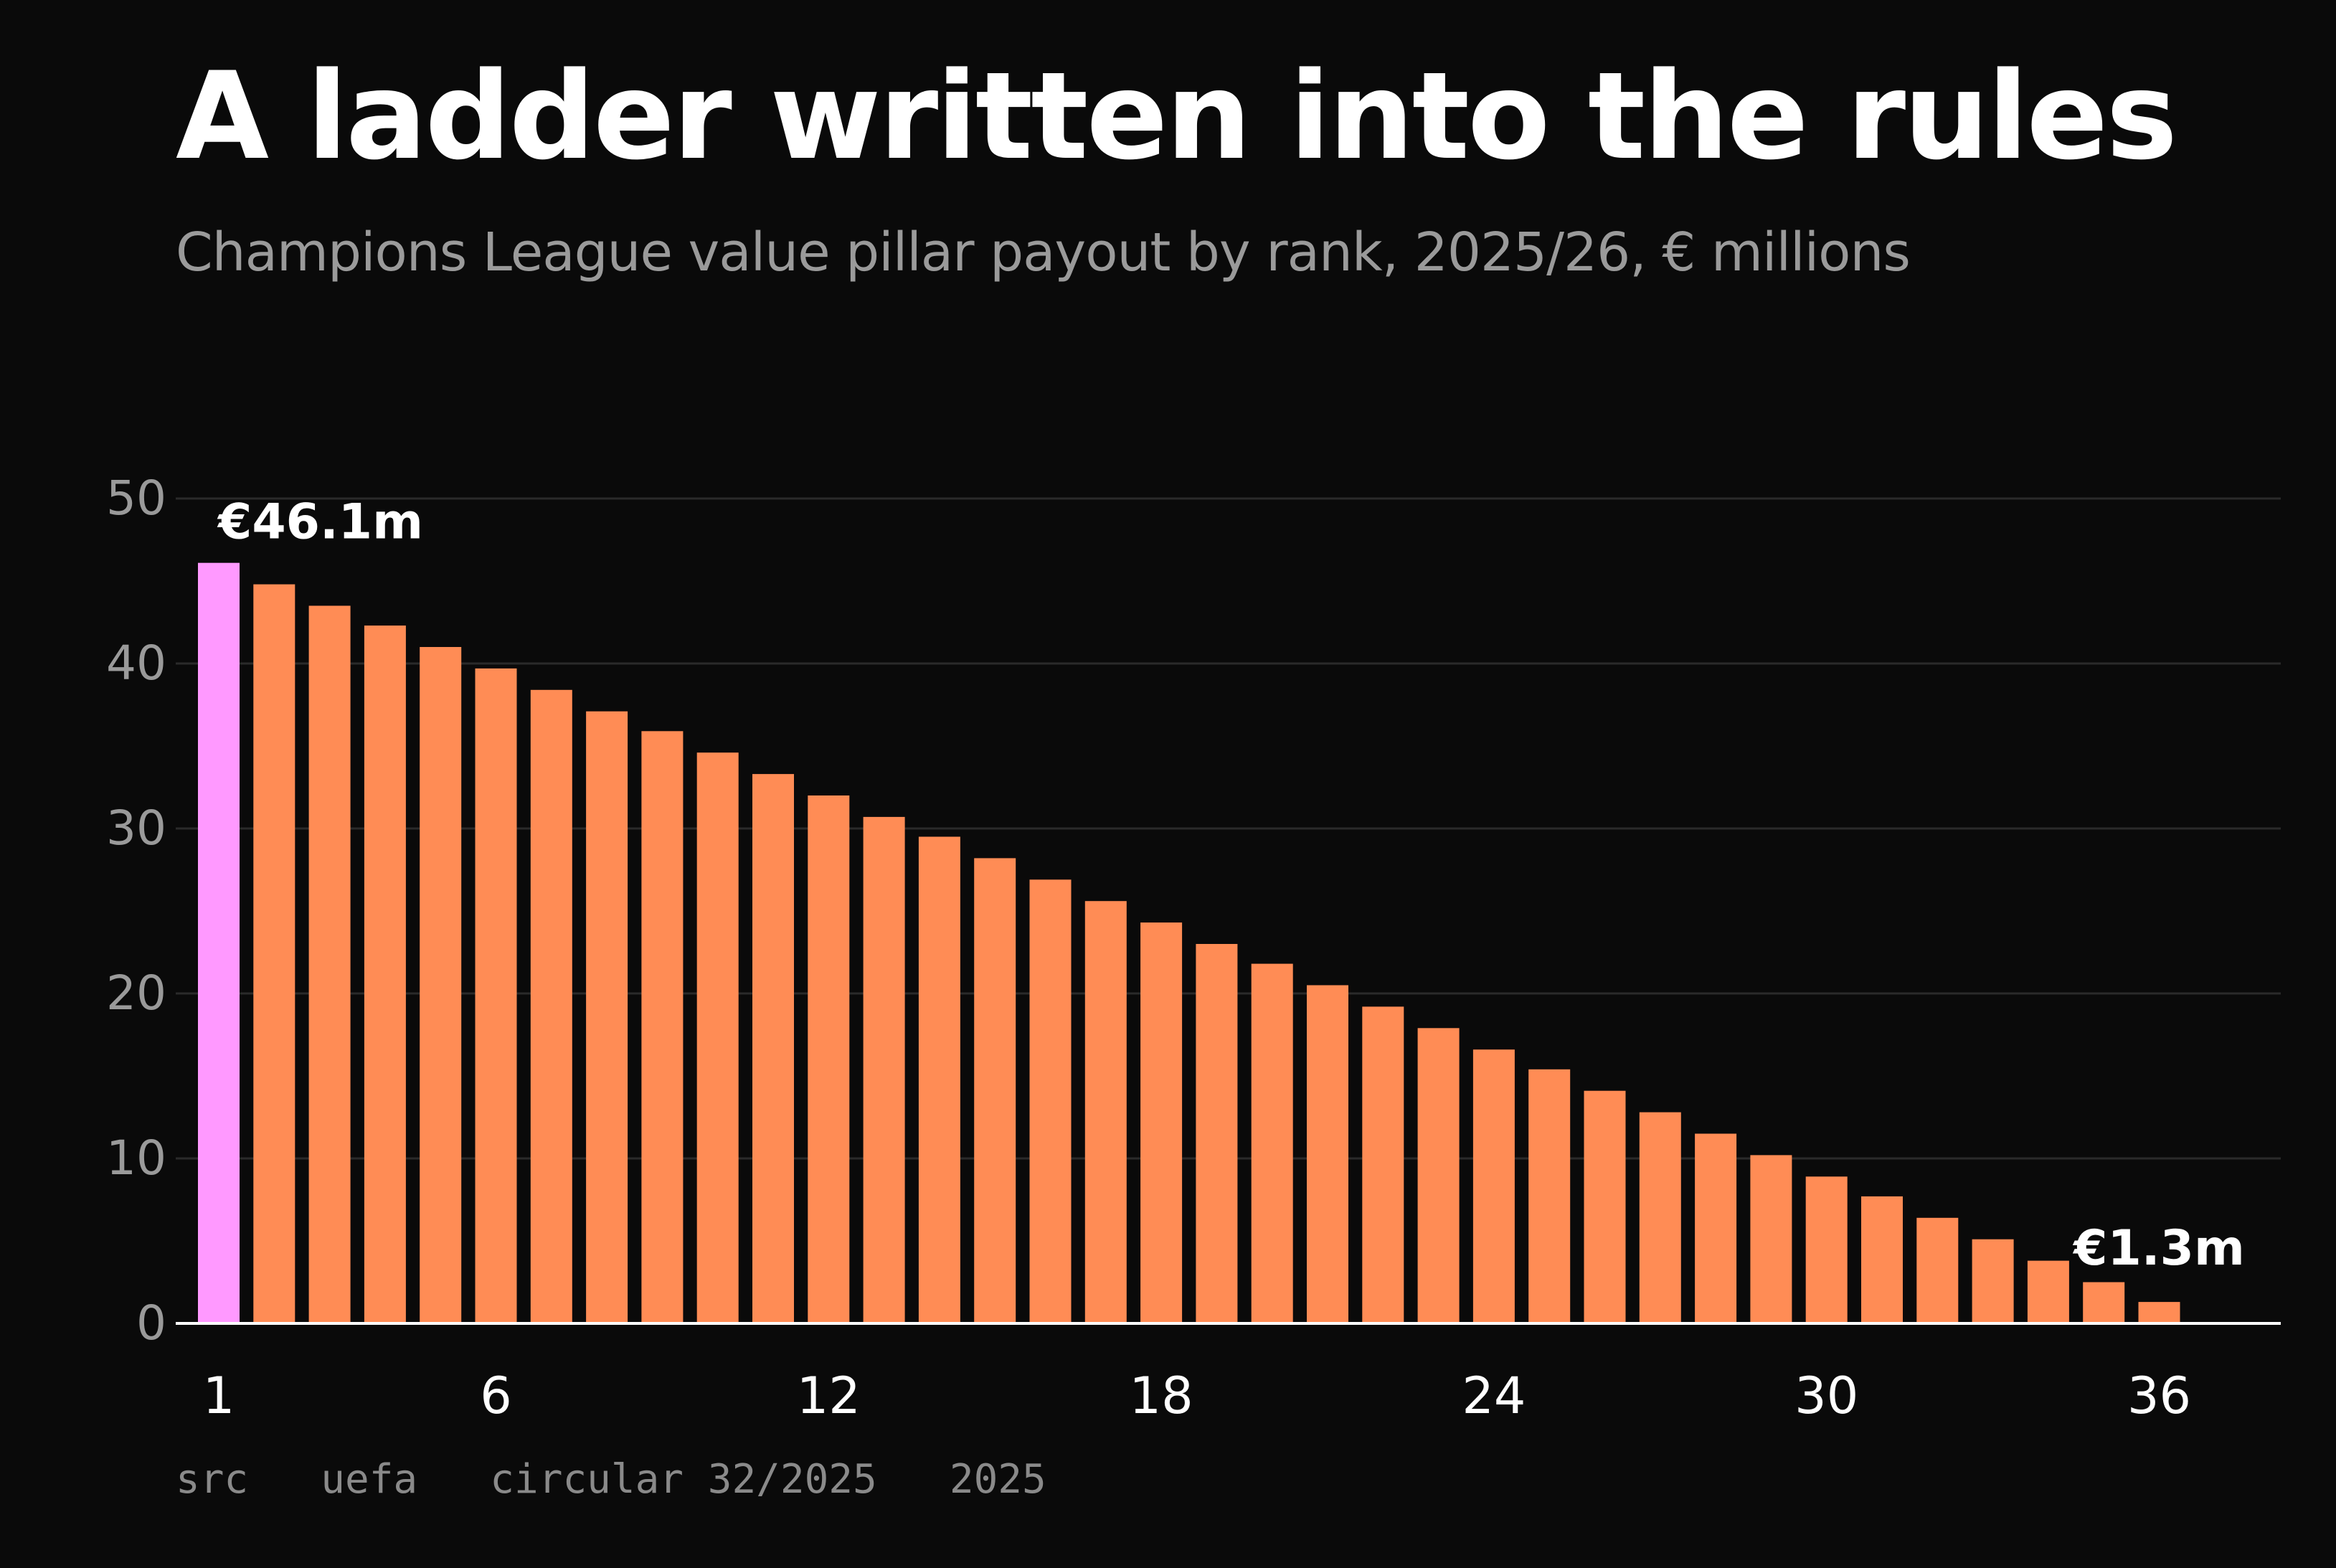 The image size is (2336, 1568). What do you see at coordinates (136, 828) in the screenshot?
I see `y-tick-label: 30` at bounding box center [136, 828].